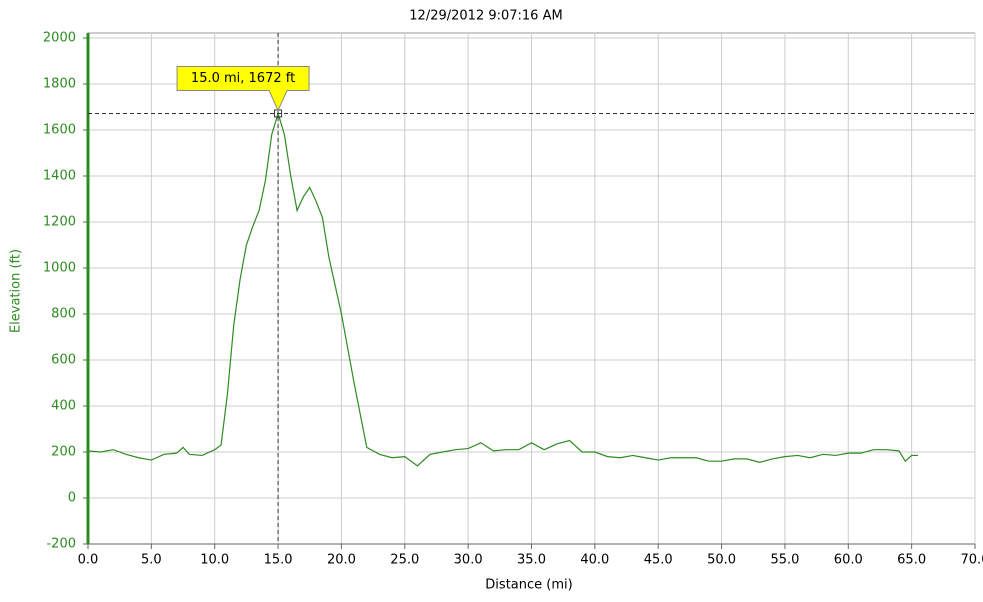  I want to click on y-tick-label: 1000, so click(59, 268).